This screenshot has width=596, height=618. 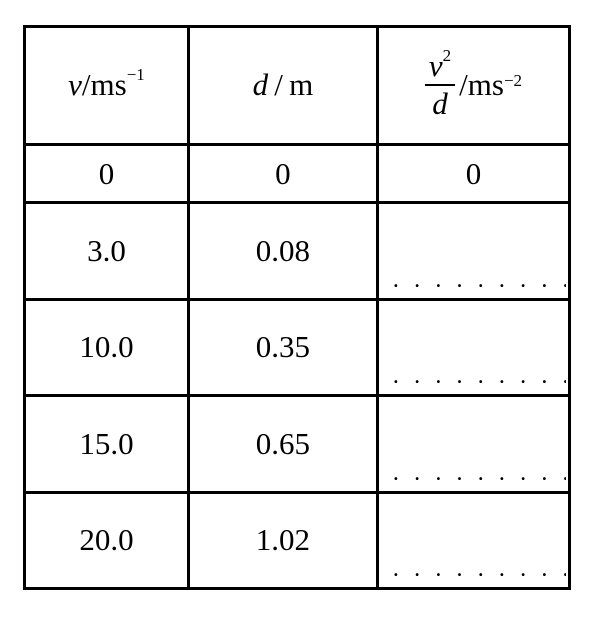 What do you see at coordinates (282, 251) in the screenshot?
I see `cell-distance: 0.08` at bounding box center [282, 251].